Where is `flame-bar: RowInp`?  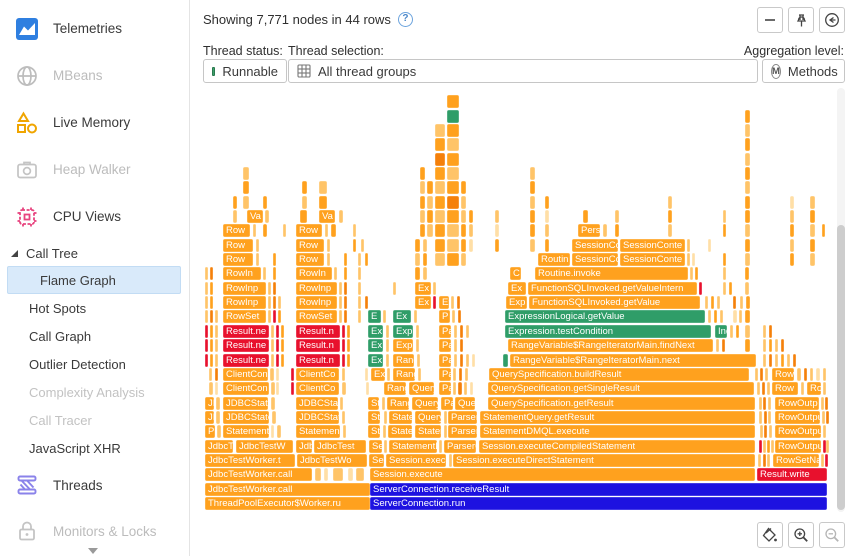
flame-bar: RowInp is located at coordinates (244, 288).